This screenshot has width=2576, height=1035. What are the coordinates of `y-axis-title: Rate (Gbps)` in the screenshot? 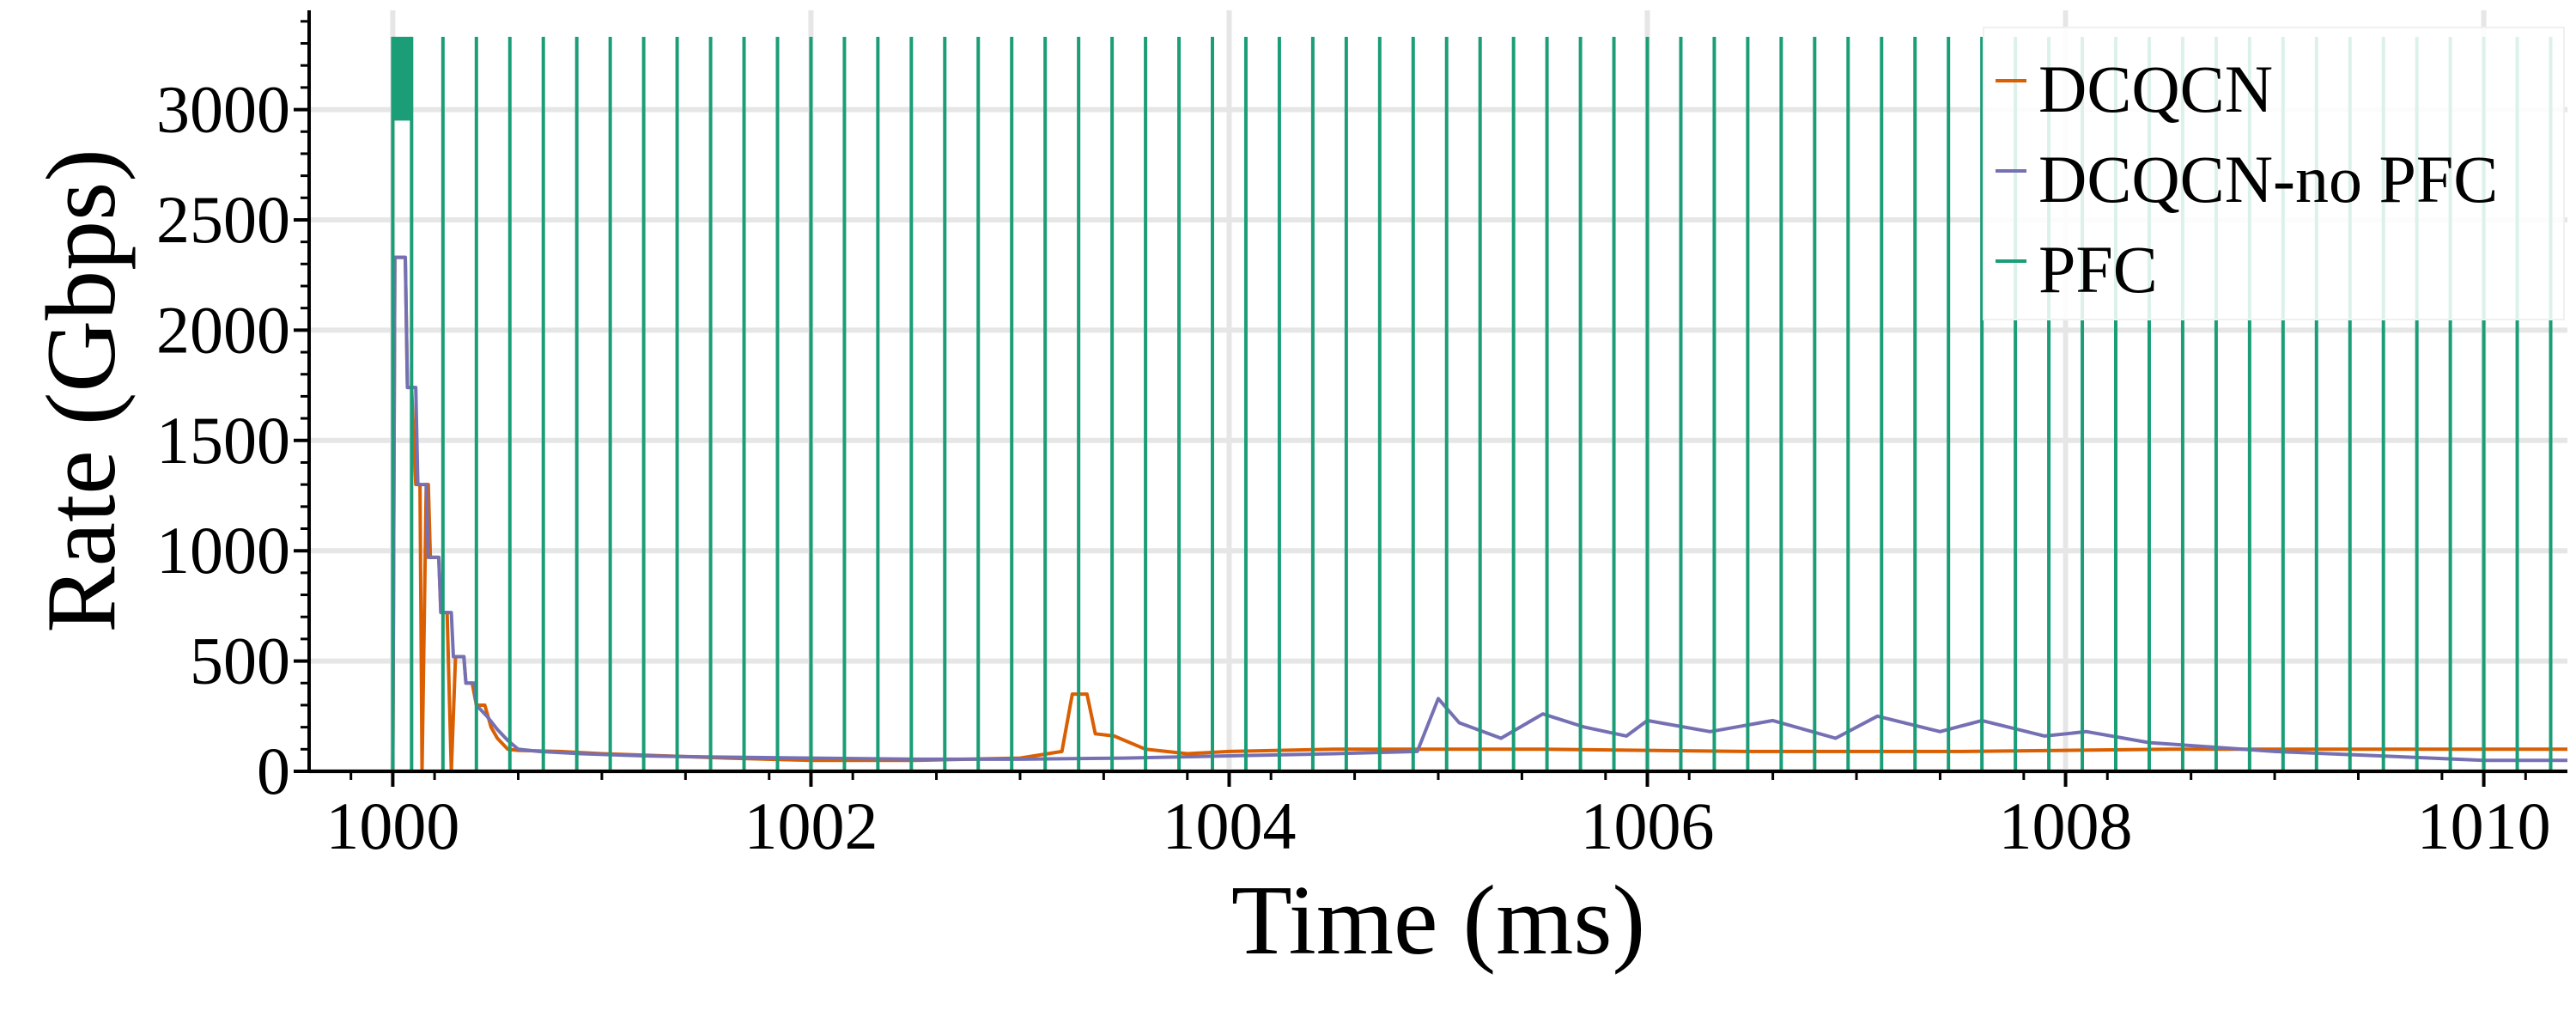 It's located at (82, 391).